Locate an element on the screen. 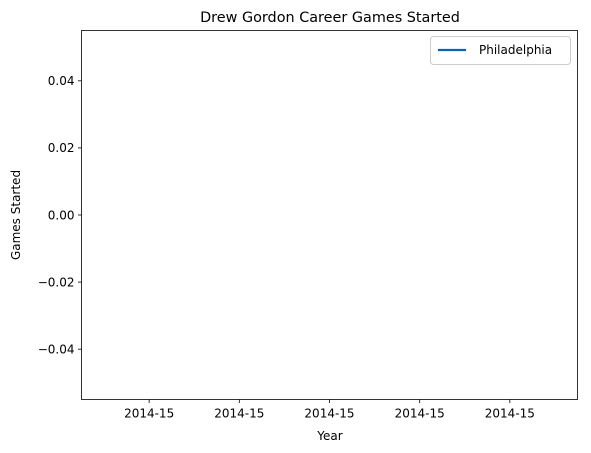 The height and width of the screenshot is (453, 591). legend: Philadelphia is located at coordinates (500, 50).